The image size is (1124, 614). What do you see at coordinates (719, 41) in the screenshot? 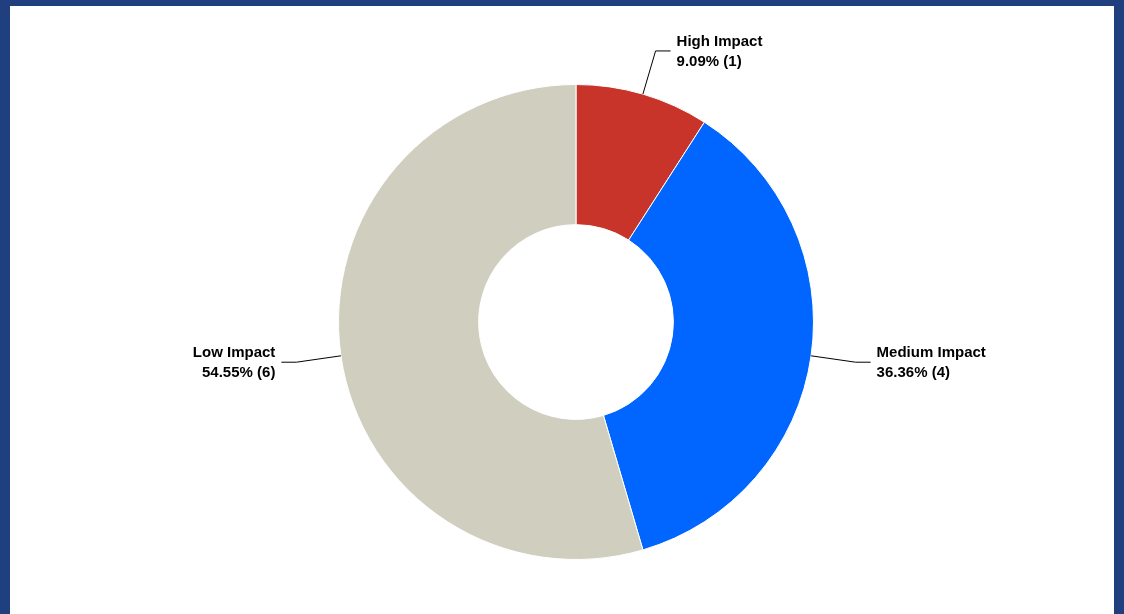
I see `slice-label: High Impact` at bounding box center [719, 41].